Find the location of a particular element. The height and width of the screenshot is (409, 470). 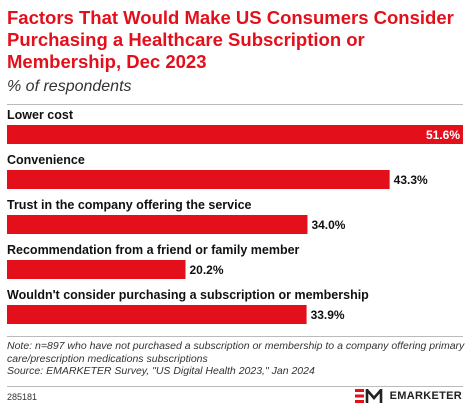

value-label: 43.3% is located at coordinates (411, 180).